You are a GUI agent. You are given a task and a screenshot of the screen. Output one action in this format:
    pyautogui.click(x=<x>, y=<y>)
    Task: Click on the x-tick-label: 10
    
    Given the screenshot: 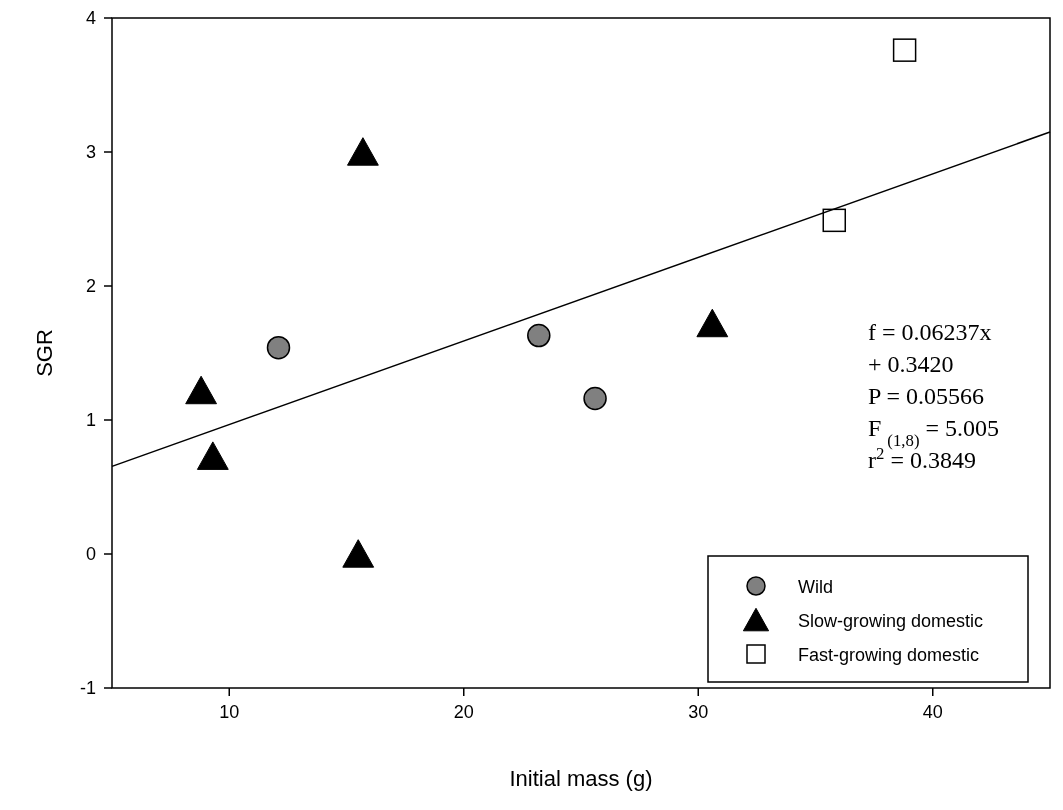 What is the action you would take?
    pyautogui.click(x=229, y=712)
    